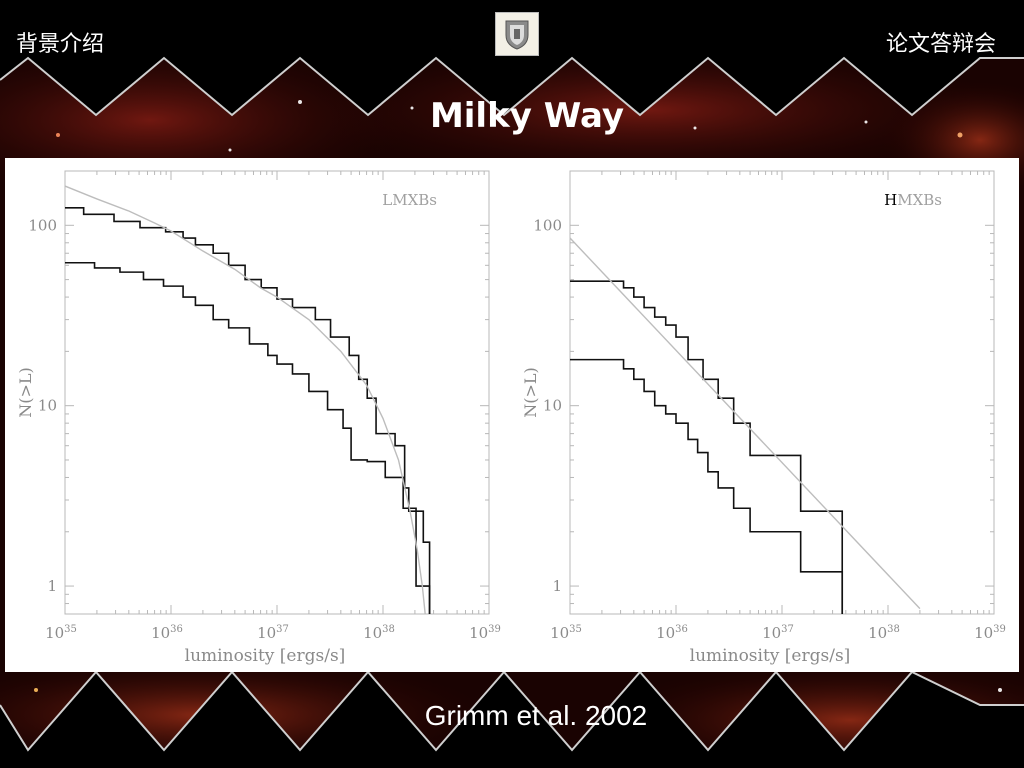 This screenshot has height=768, width=1024. What do you see at coordinates (913, 200) in the screenshot?
I see `panel-label: HMXBs` at bounding box center [913, 200].